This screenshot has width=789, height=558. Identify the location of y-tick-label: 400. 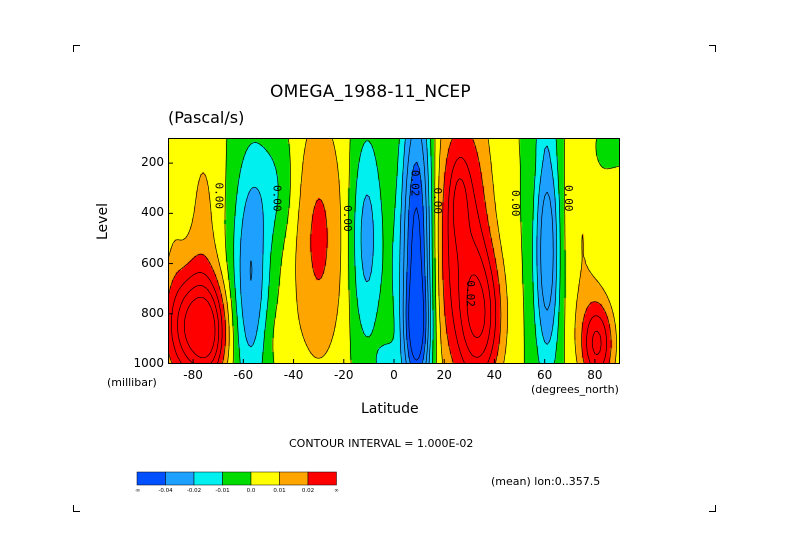
(152, 212).